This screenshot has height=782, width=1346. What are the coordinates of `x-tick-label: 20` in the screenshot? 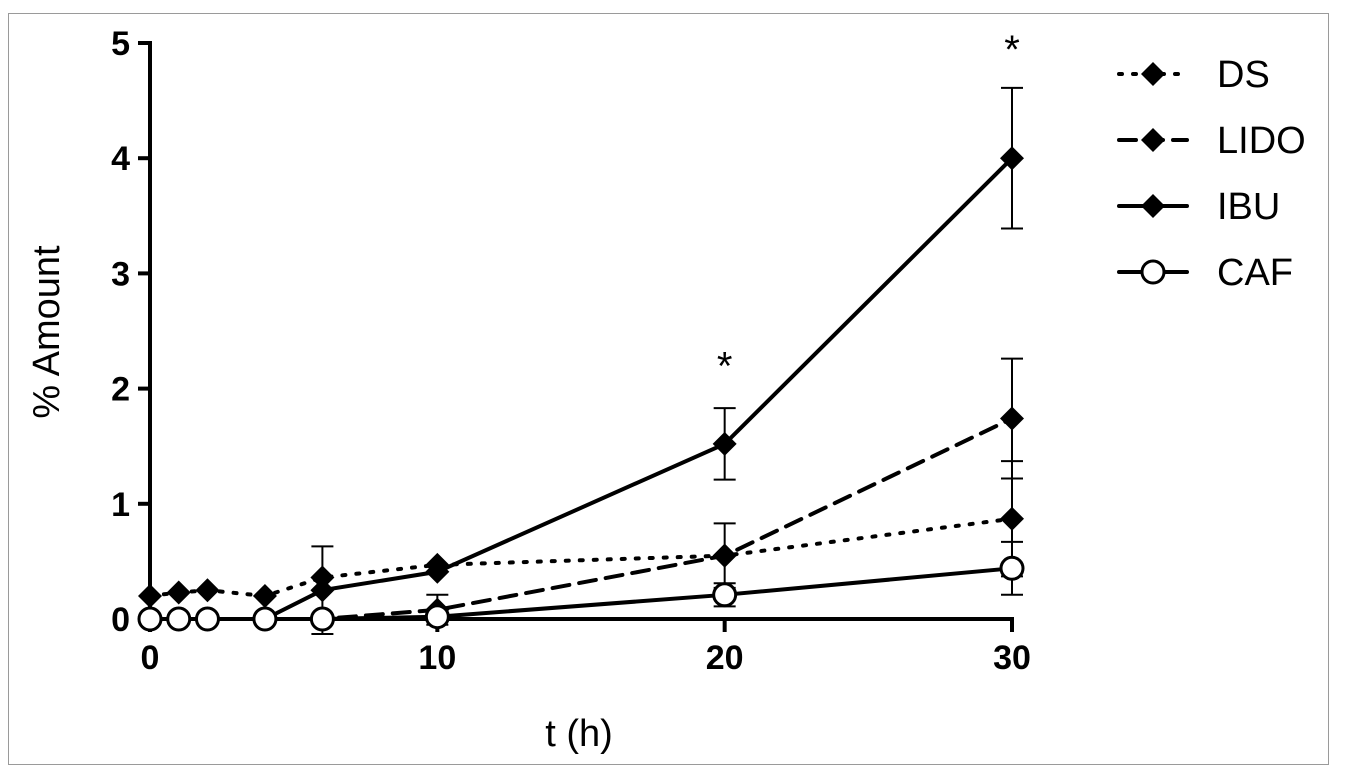 It's located at (725, 658).